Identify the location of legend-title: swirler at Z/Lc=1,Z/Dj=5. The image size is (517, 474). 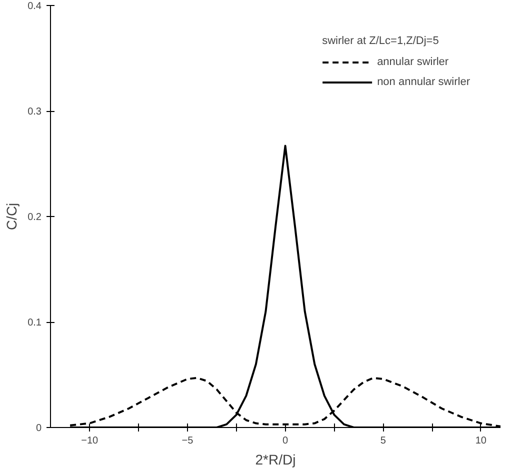
(381, 41).